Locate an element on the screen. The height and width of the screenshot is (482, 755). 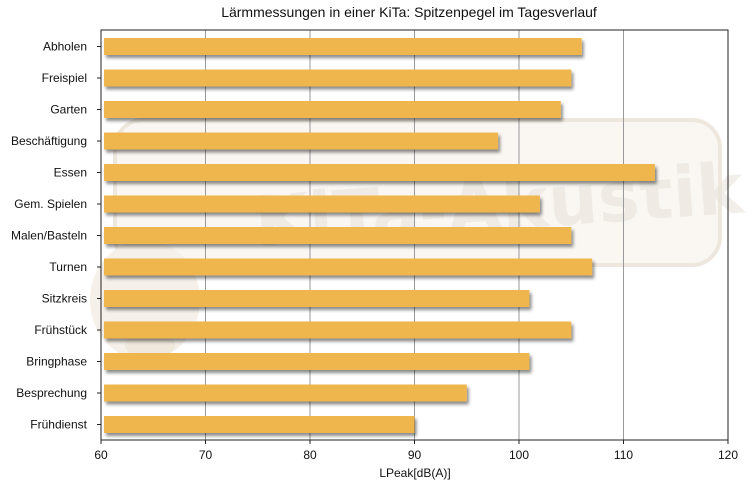
category-label: Frühdienst is located at coordinates (58, 425).